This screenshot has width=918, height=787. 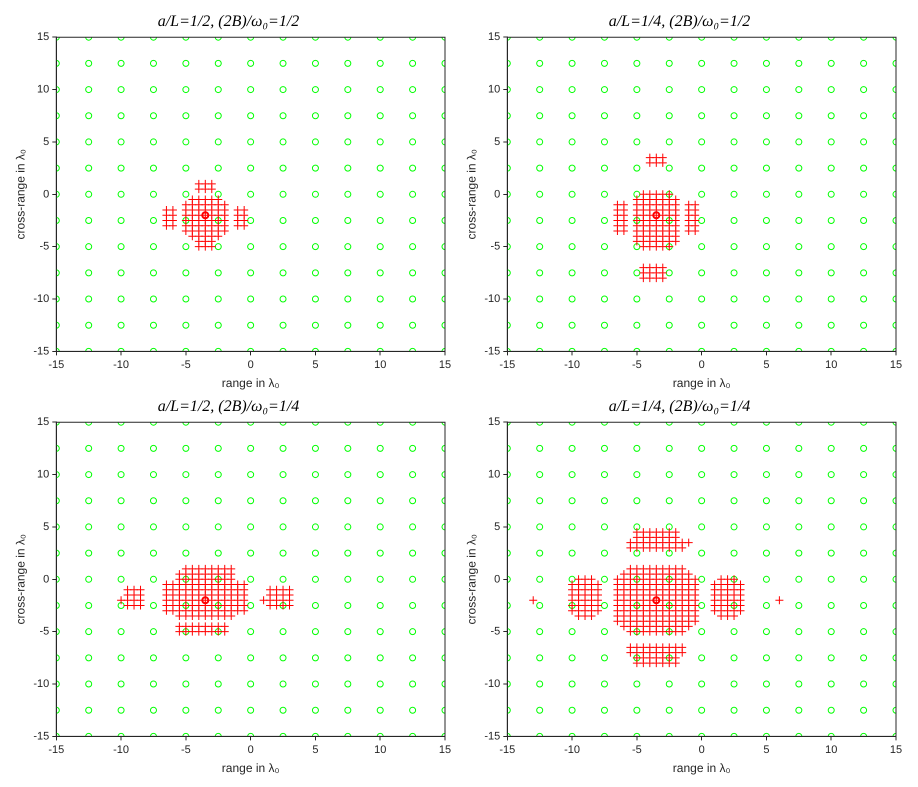 I want to click on chart-title: a/L=1/2, (2B)/ω₀=1/2, so click(x=229, y=21).